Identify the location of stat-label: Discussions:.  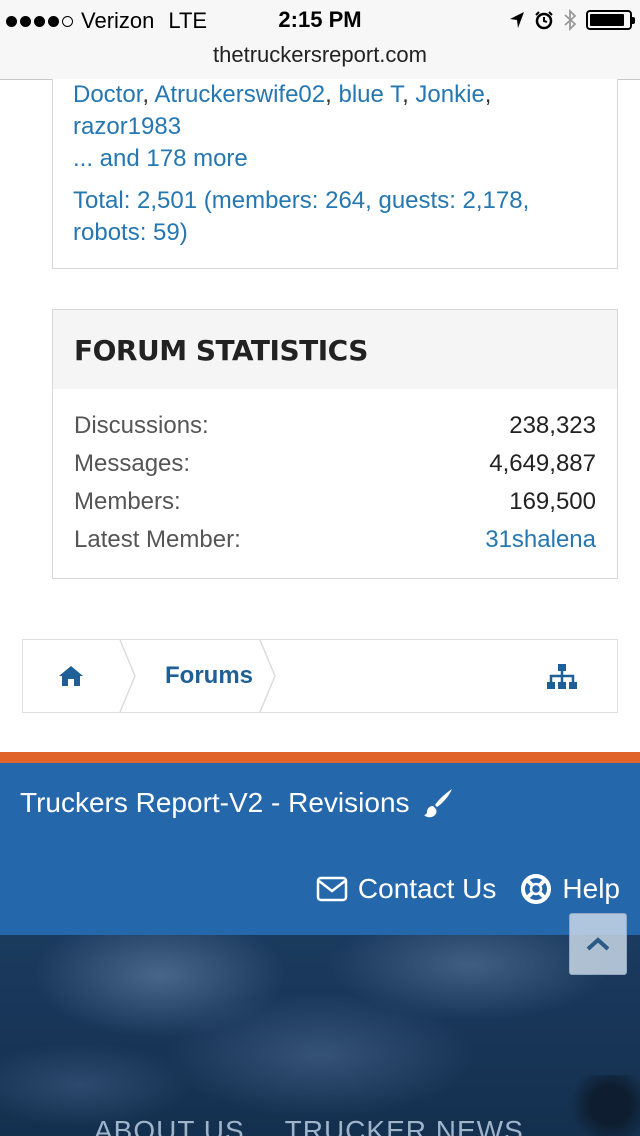
(141, 425).